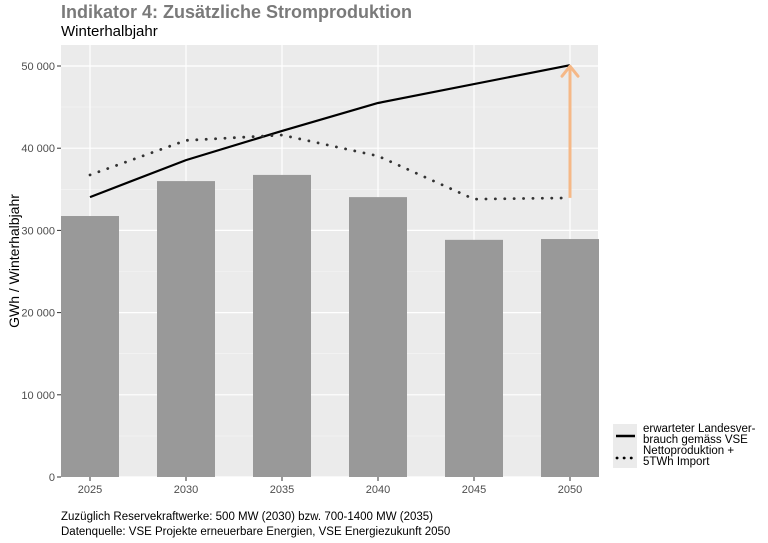 This screenshot has width=768, height=543. Describe the element at coordinates (378, 337) in the screenshot. I see `bar-2040` at that location.